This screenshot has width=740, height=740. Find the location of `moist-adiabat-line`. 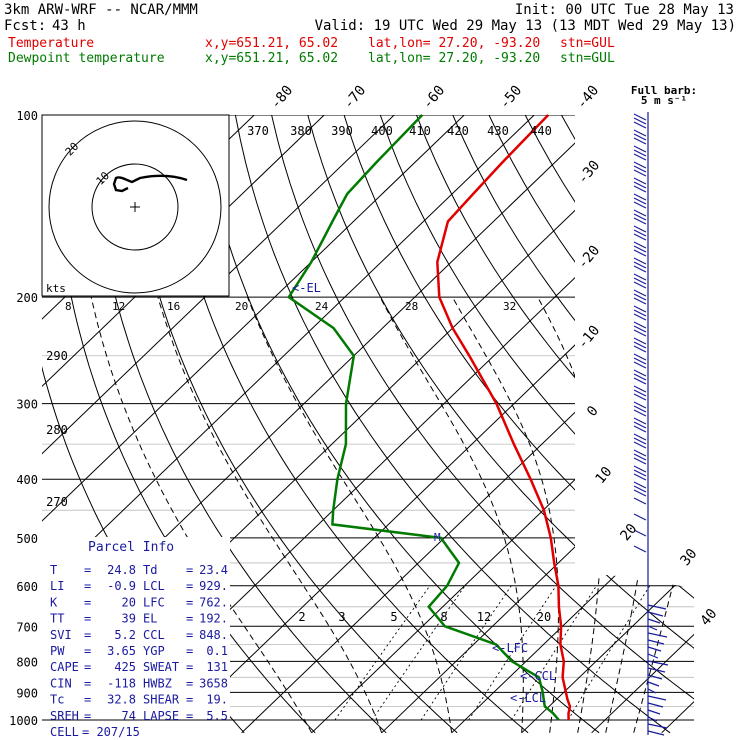

moist-adiabat-line is located at coordinates (629, 514).